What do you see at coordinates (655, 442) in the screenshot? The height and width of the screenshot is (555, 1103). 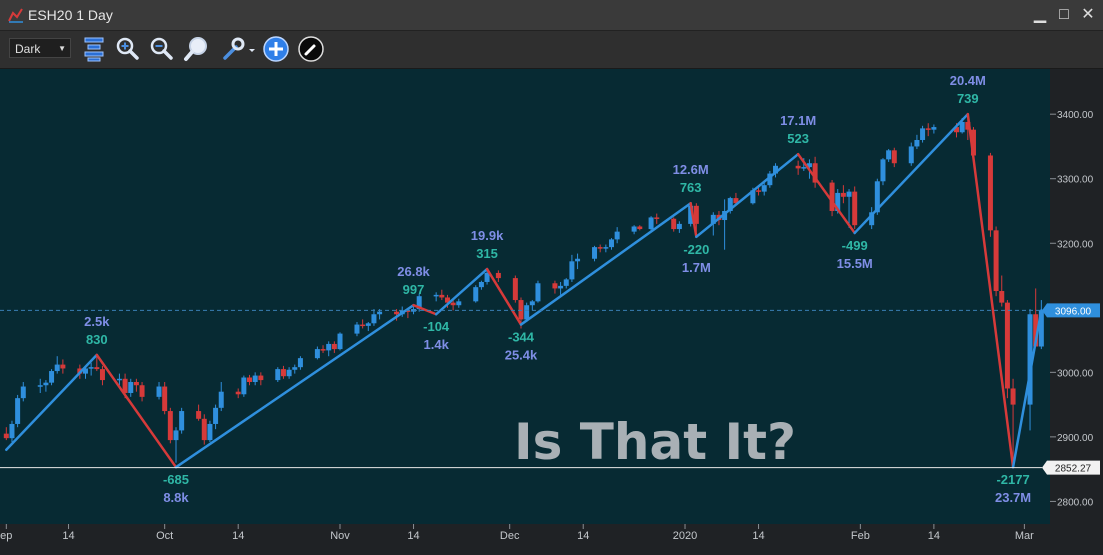 I see `overlay-annotation: Is That It?` at bounding box center [655, 442].